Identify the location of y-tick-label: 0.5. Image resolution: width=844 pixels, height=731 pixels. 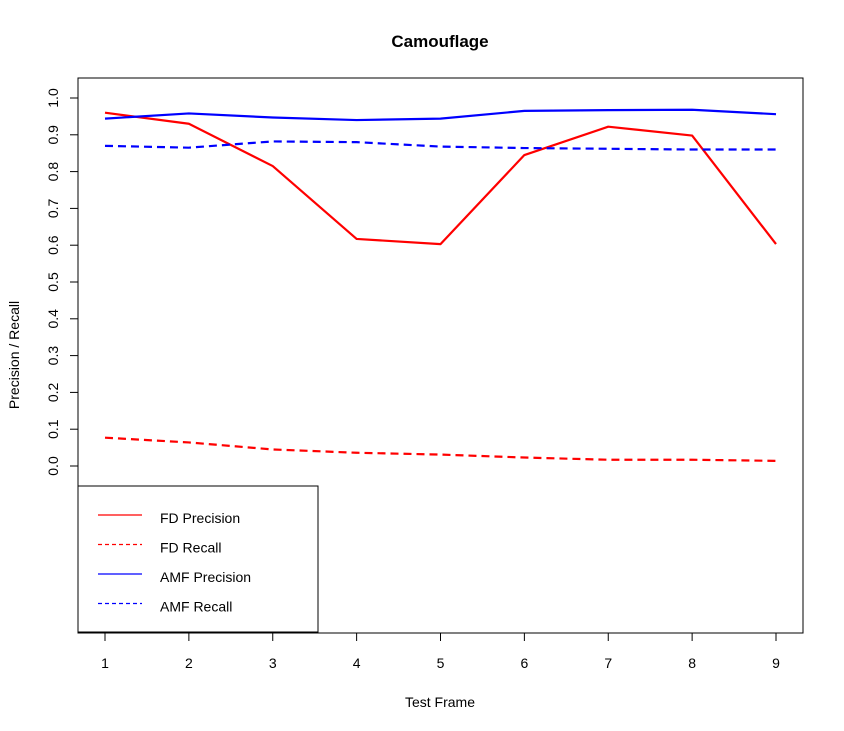
(53, 282).